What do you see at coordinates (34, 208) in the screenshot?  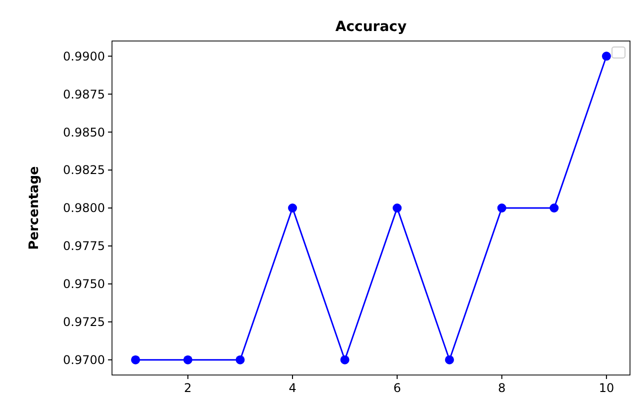 I see `y-axis-title: Percentage` at bounding box center [34, 208].